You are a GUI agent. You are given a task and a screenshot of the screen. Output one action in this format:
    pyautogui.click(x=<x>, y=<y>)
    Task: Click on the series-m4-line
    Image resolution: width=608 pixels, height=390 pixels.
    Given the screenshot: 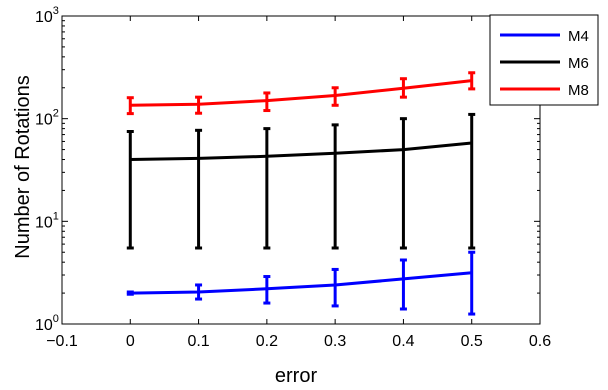 What is the action you would take?
    pyautogui.click(x=301, y=283)
    